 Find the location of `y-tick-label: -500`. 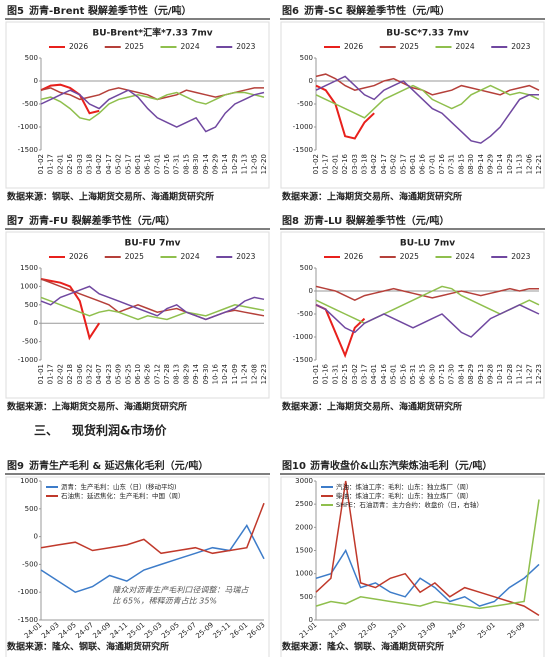

y-tick-label: -500 is located at coordinates (30, 342).